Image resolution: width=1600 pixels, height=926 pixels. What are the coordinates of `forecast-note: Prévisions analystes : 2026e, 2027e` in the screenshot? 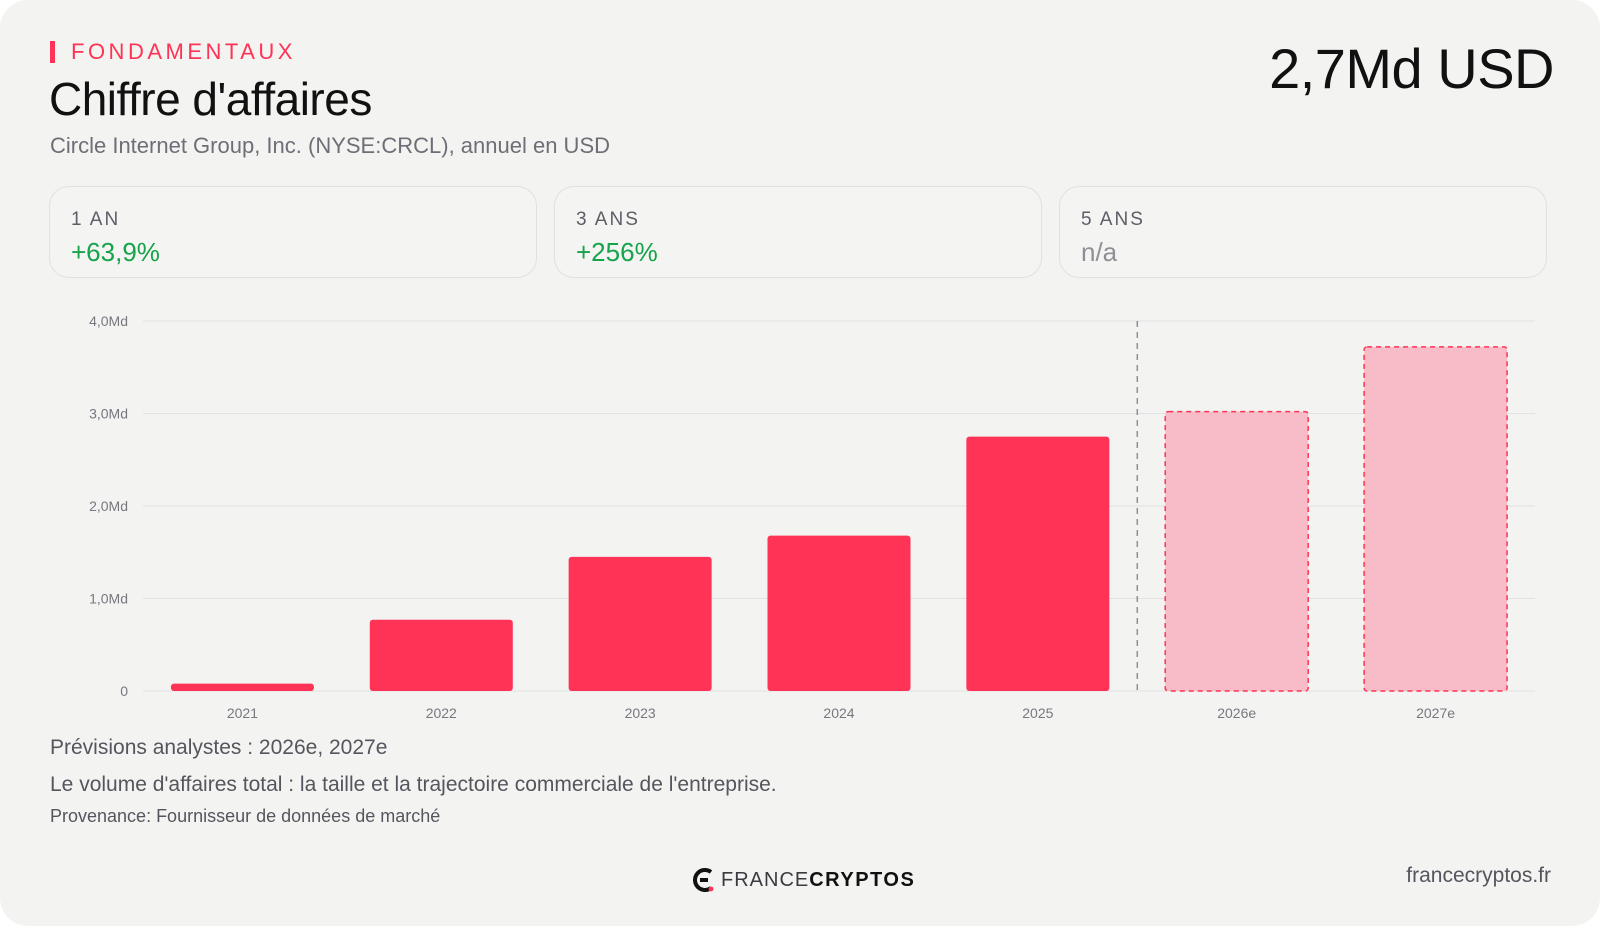 It's located at (219, 747).